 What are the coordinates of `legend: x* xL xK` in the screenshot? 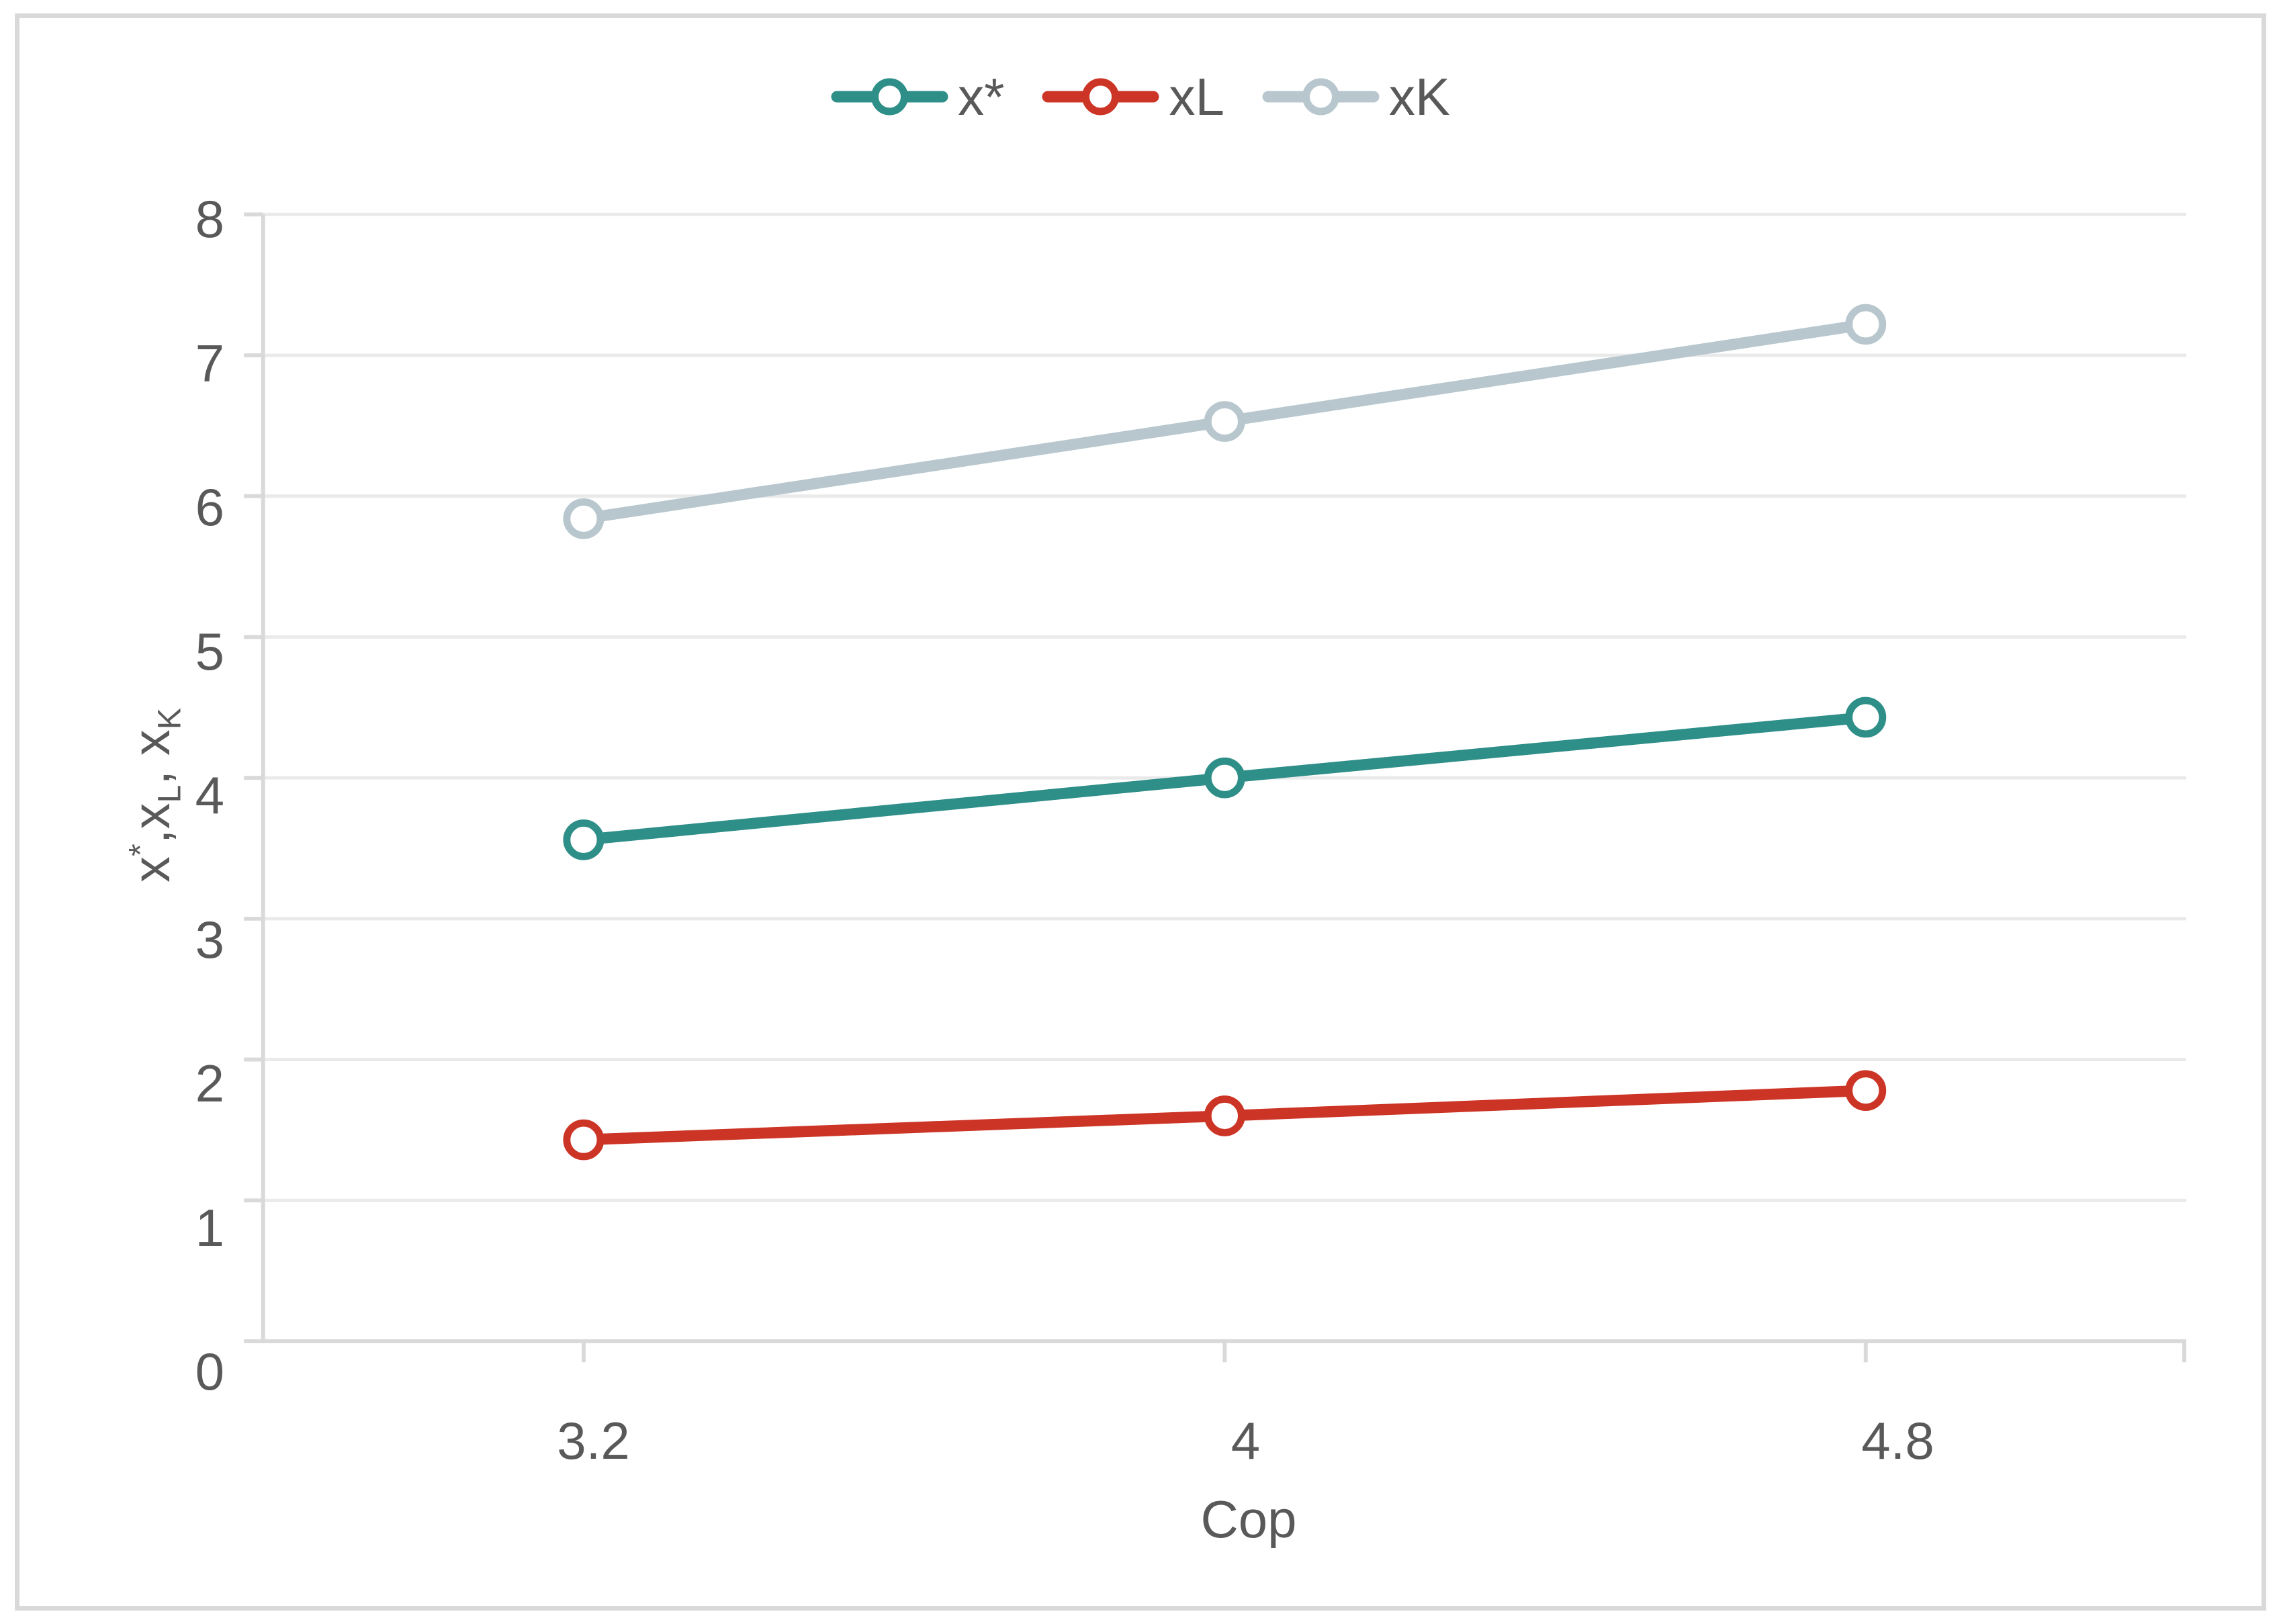 It's located at (1140, 97).